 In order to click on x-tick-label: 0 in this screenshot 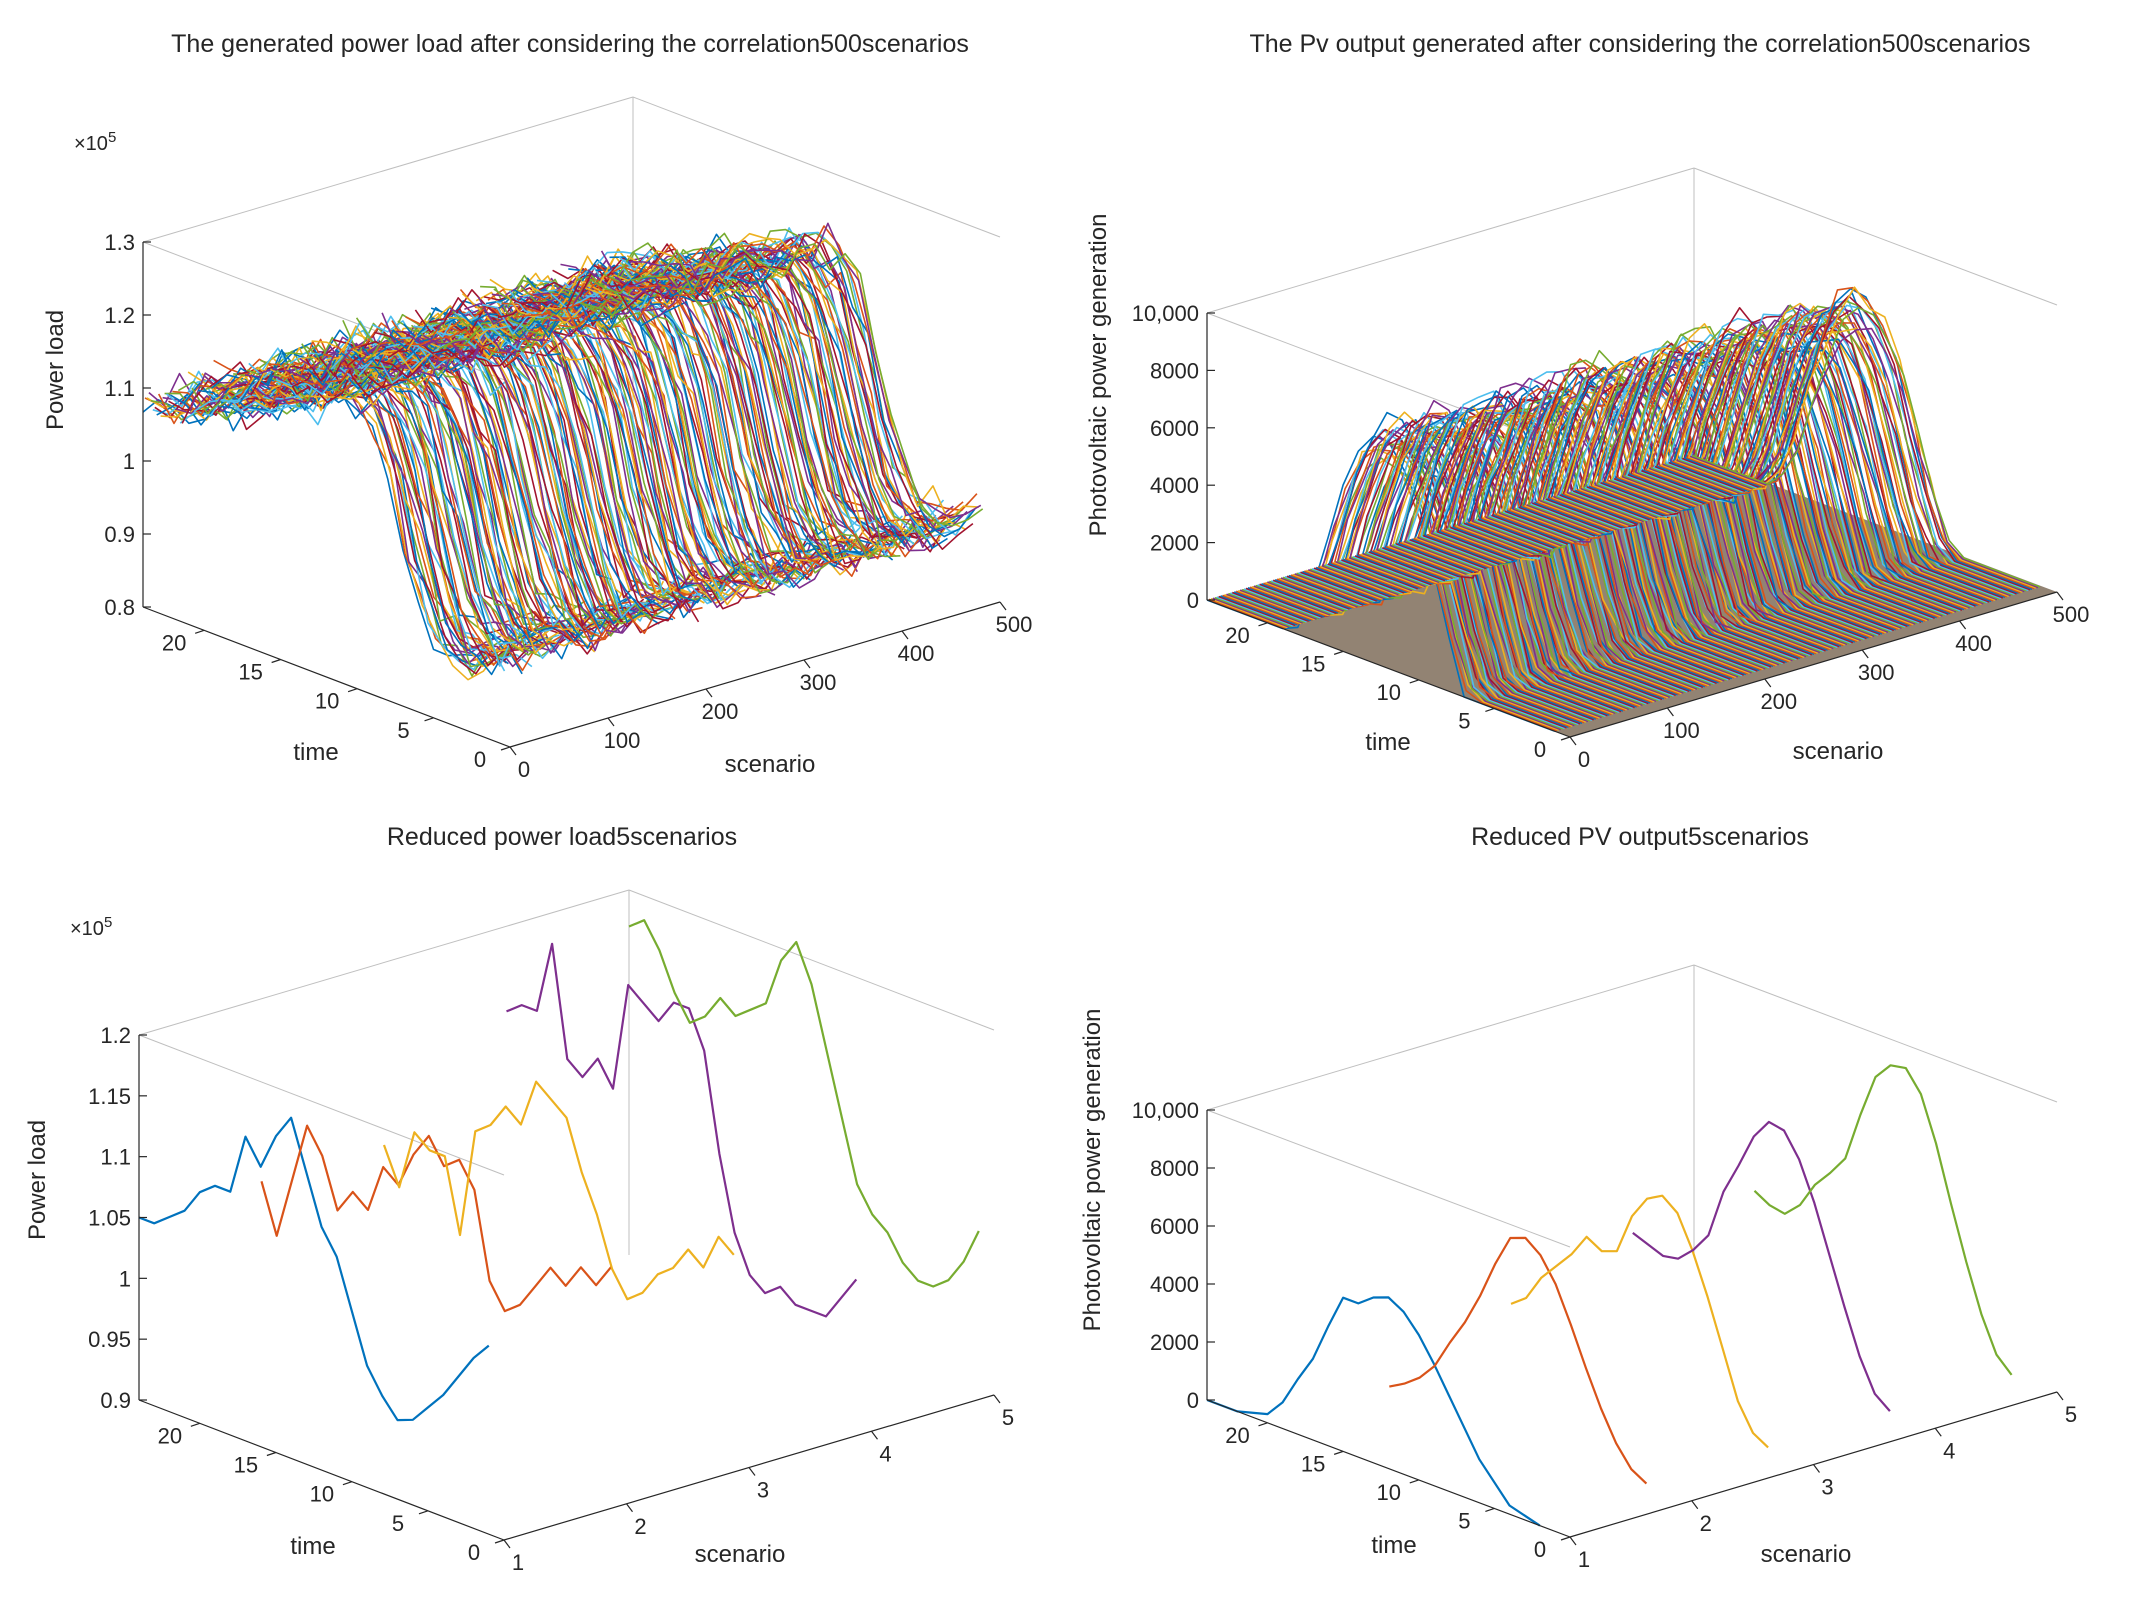, I will do `click(1584, 759)`.